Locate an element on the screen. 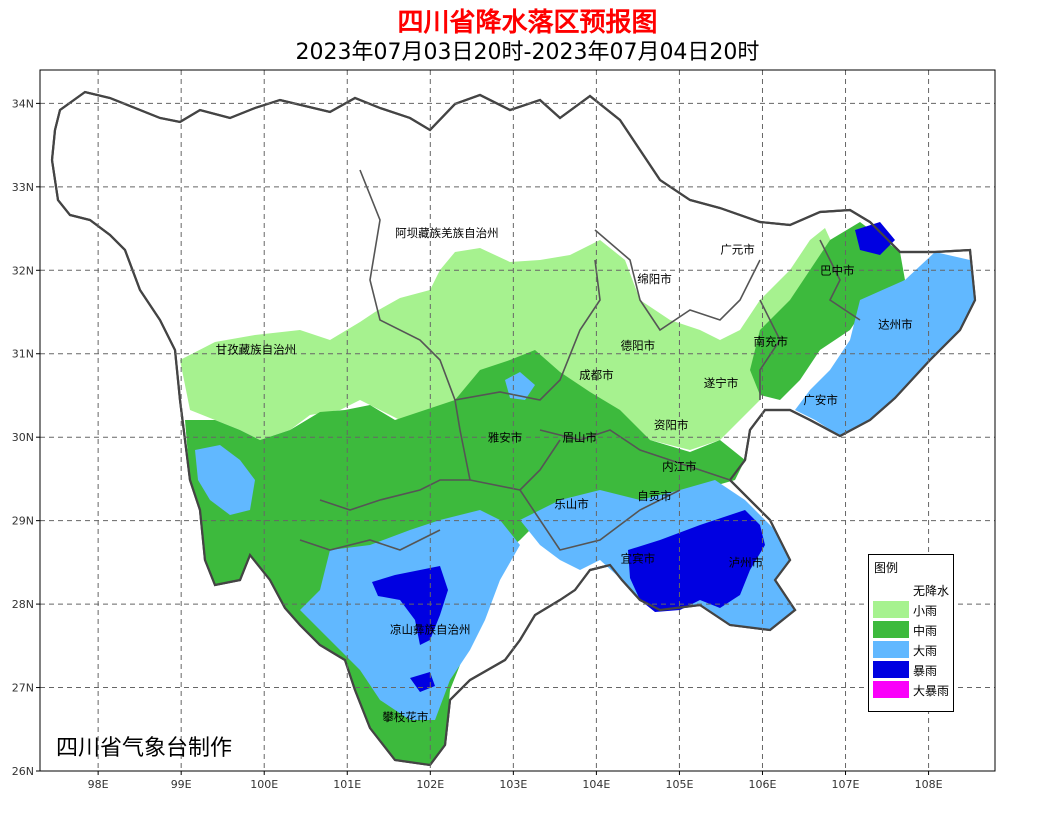 This screenshot has height=821, width=1055. city-label: 凉山彝族自治州 is located at coordinates (430, 629).